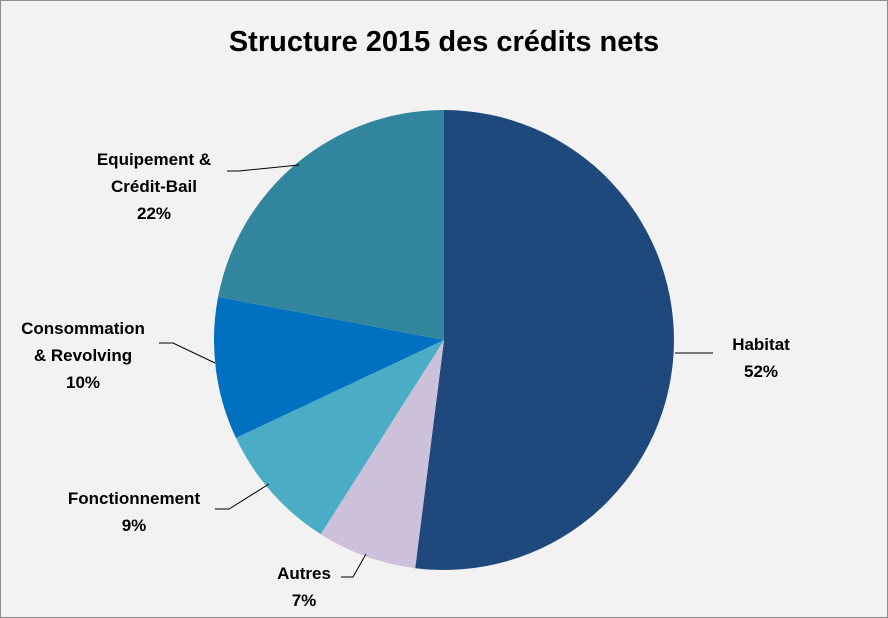 This screenshot has height=618, width=888. I want to click on leader-line-consommation, so click(187, 353).